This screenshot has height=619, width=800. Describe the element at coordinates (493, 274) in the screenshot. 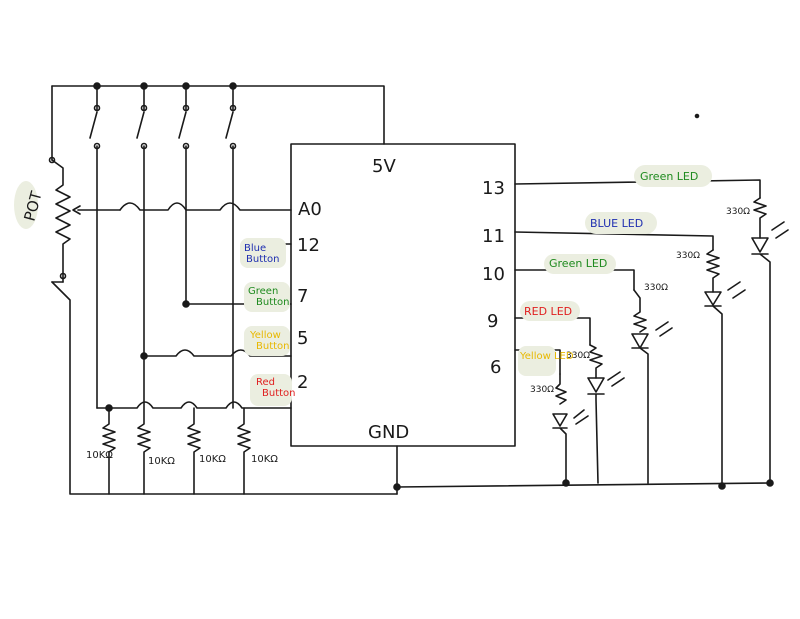

I see `pin-label-10: 10` at that location.